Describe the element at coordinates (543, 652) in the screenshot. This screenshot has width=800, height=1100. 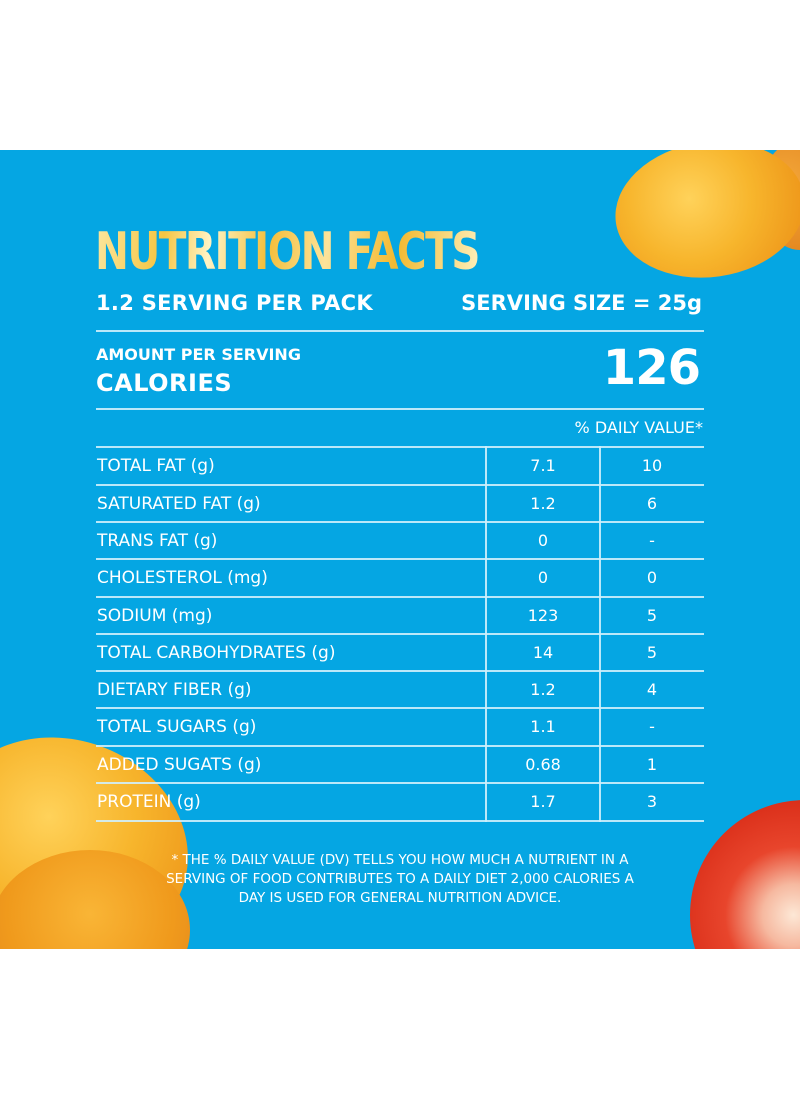
I see `nutrient-amount: 14` at that location.